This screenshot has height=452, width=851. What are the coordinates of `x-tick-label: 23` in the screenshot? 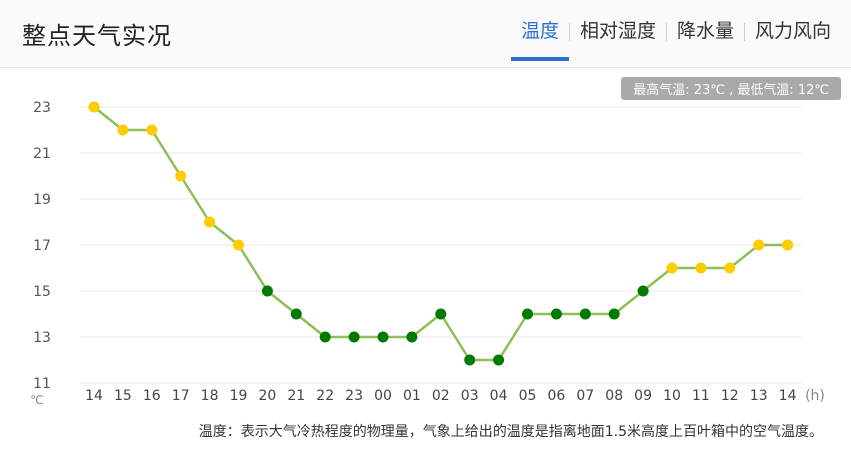 It's located at (354, 396).